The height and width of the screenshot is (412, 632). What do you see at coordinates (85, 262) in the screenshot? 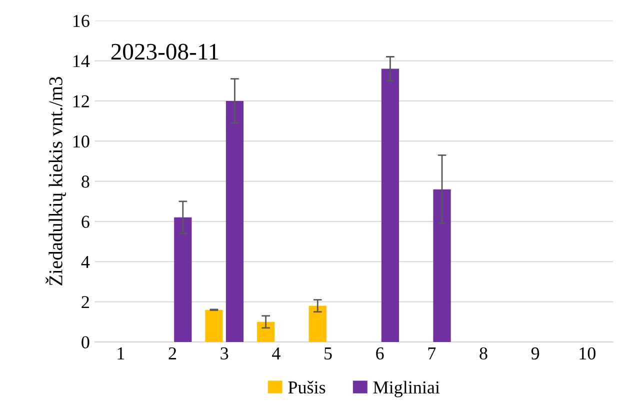
I see `y-tick-label: 4` at bounding box center [85, 262].